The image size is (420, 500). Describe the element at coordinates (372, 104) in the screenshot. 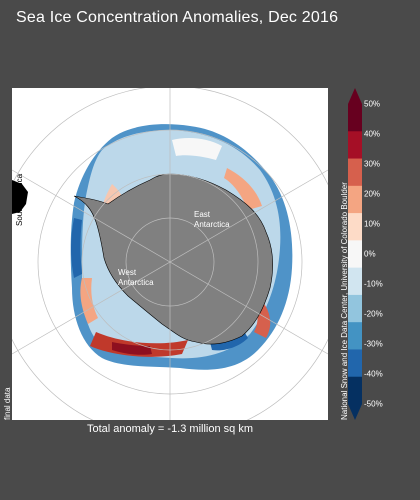

I see `colorbar-tick-label: 50%` at that location.